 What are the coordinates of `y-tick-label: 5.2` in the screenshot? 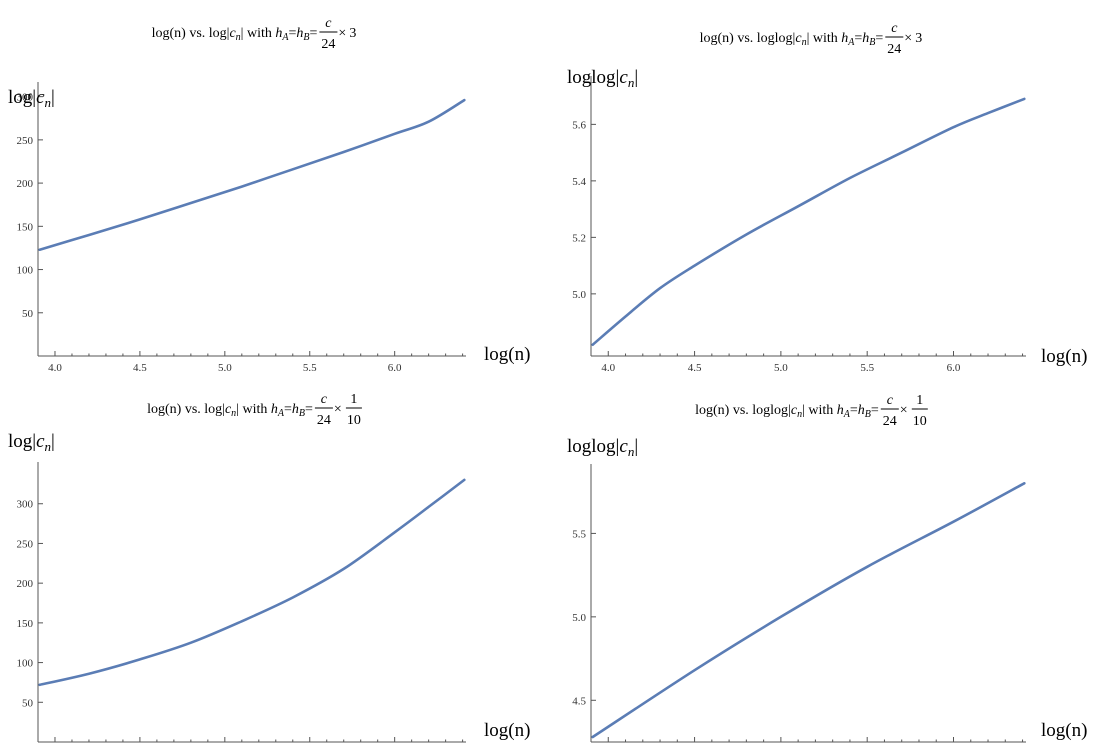 It's located at (579, 238).